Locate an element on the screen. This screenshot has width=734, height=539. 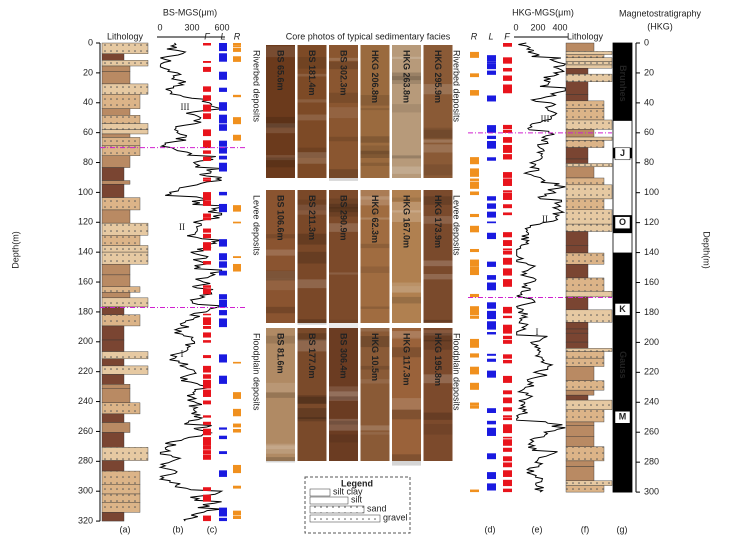
legend-title: Legend is located at coordinates (357, 483).